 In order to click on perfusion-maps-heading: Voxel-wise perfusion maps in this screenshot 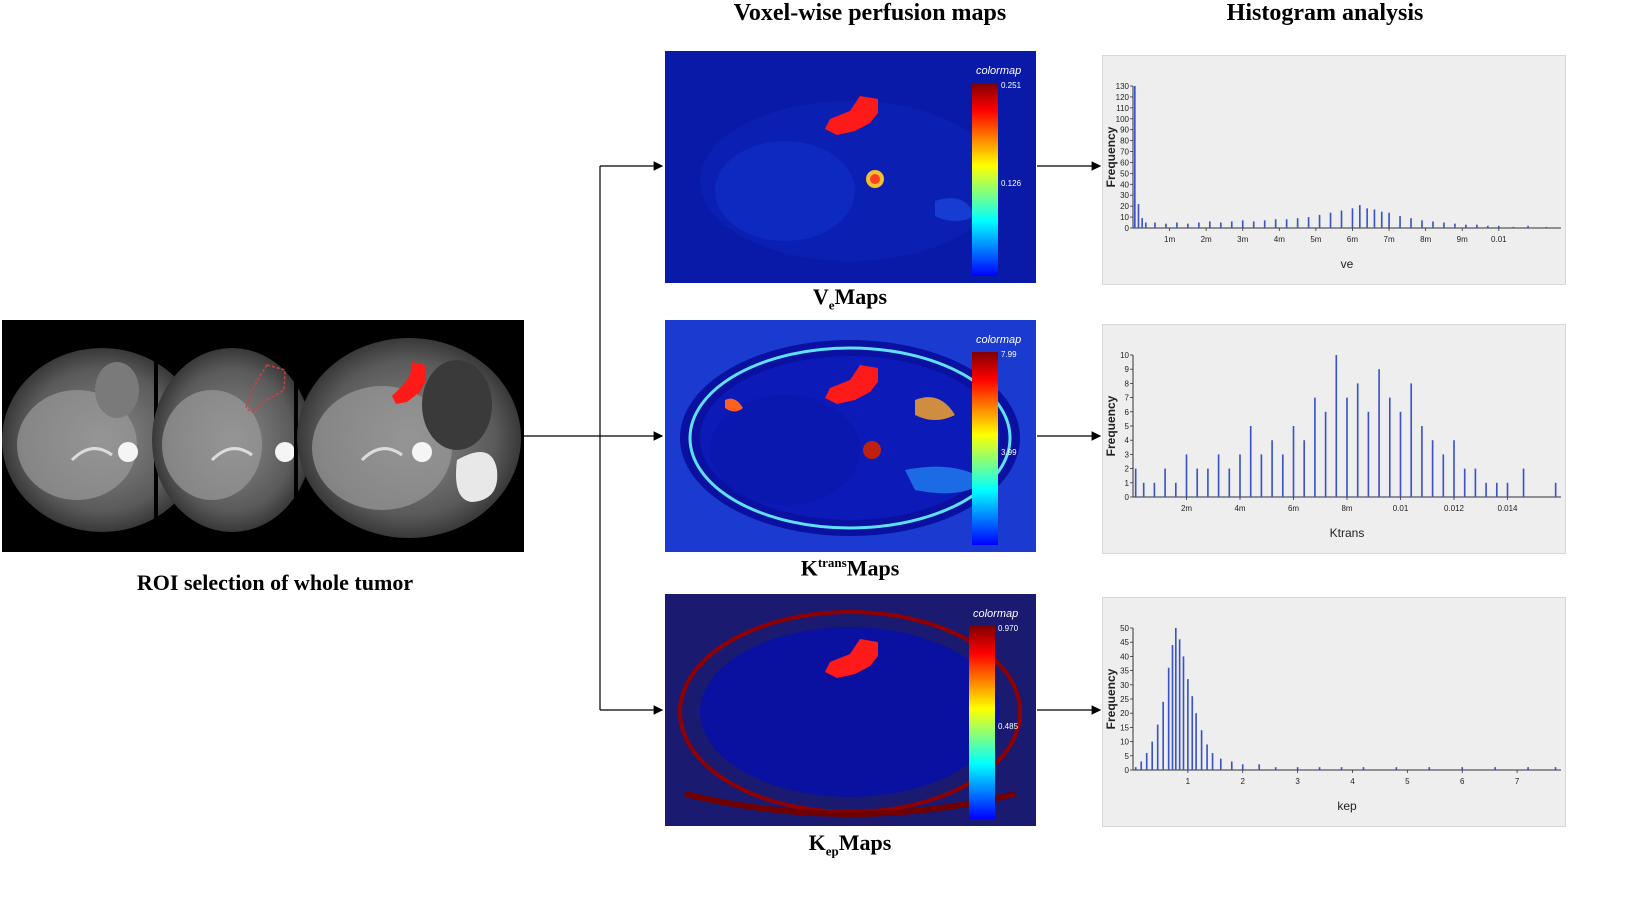, I will do `click(870, 13)`.